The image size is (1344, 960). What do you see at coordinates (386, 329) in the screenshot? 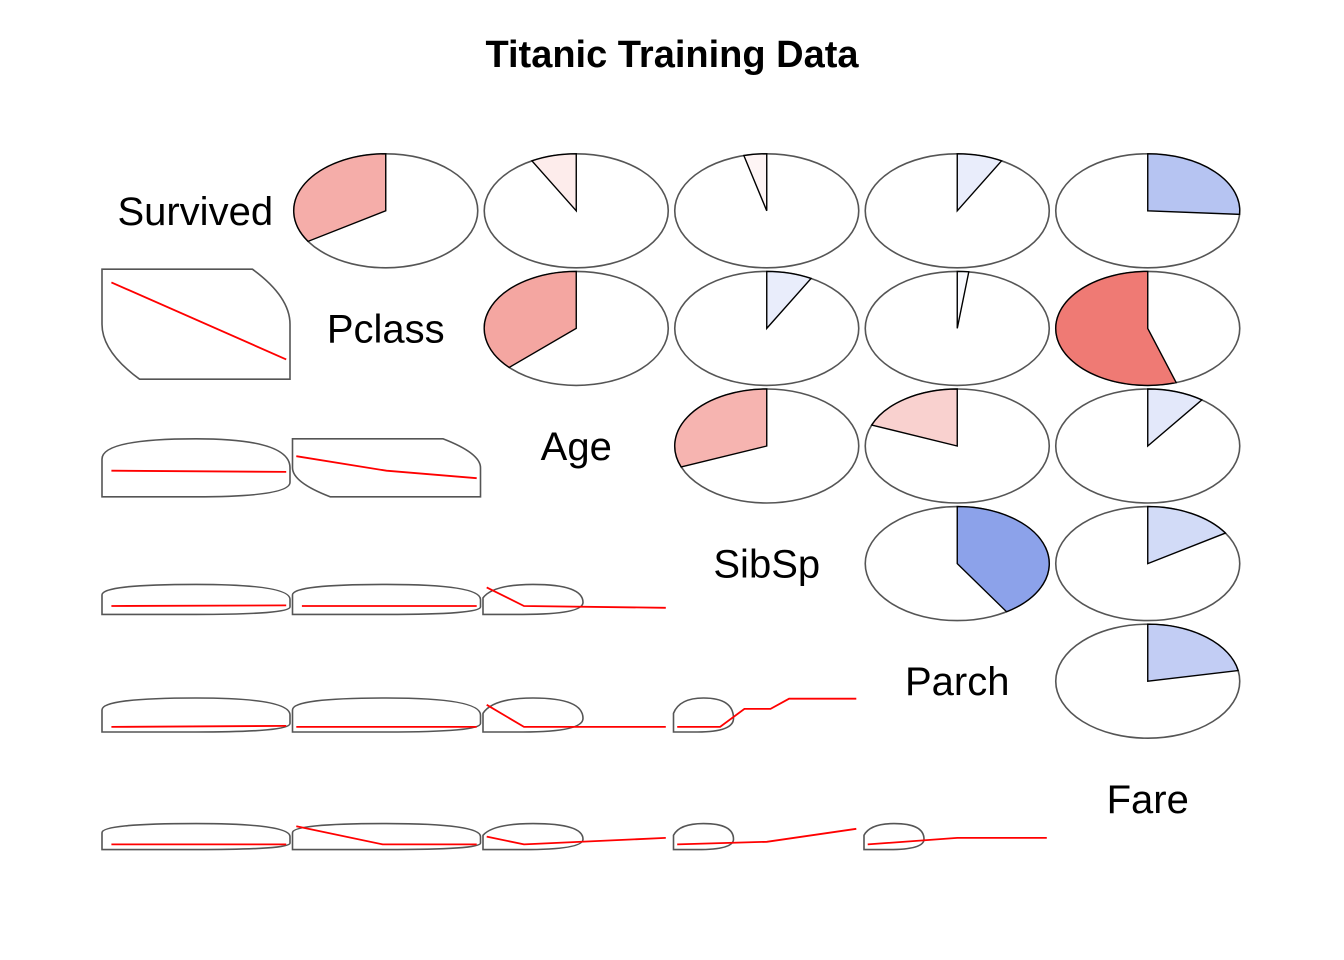
I see `variable-label-pclass: Pclass` at bounding box center [386, 329].